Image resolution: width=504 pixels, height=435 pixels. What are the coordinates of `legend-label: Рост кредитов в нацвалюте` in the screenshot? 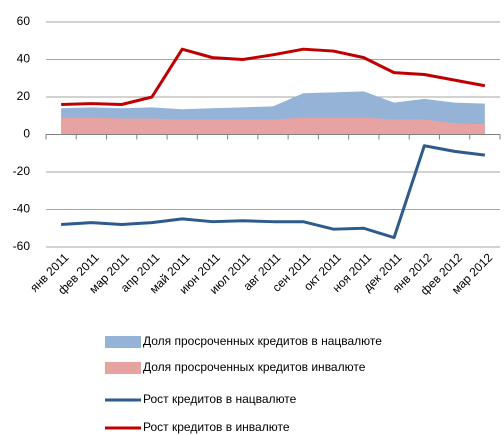 It's located at (220, 399).